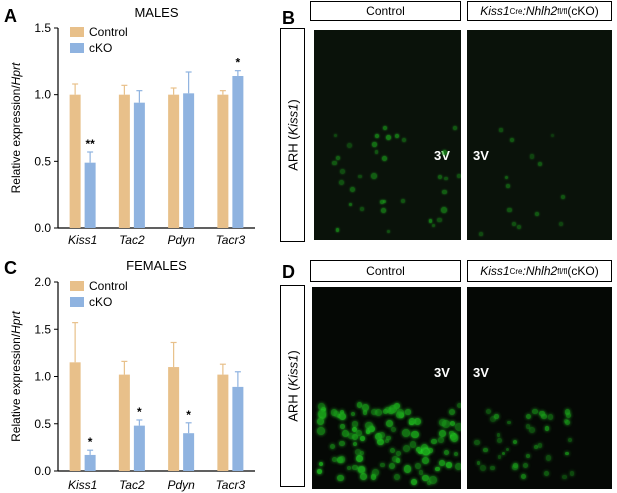 The height and width of the screenshot is (493, 617). What do you see at coordinates (108, 32) in the screenshot?
I see `legend-label: Control` at bounding box center [108, 32].